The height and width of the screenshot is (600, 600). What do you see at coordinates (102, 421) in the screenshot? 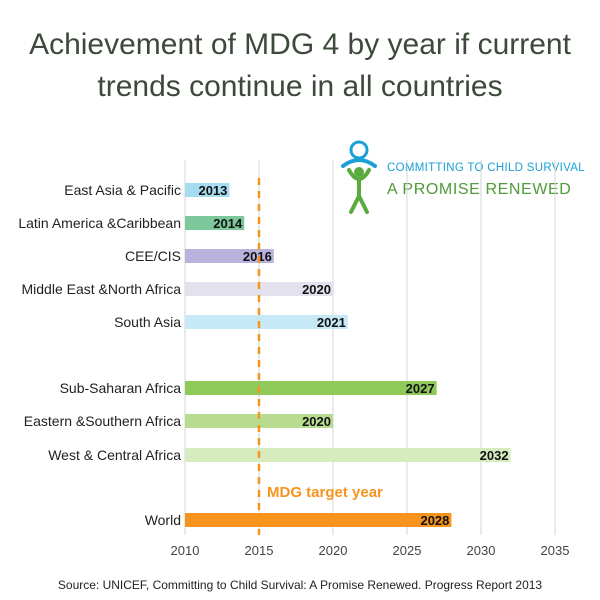
I see `category-label: Eastern &Southern Africa` at bounding box center [102, 421].